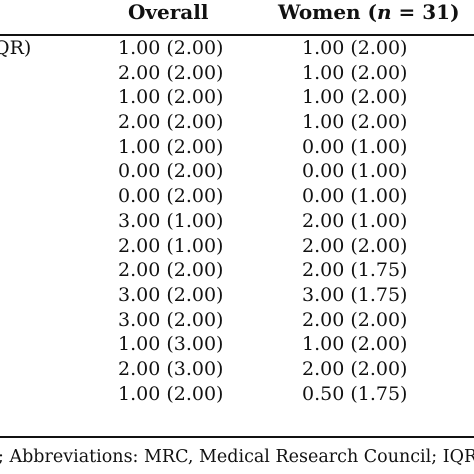 The image size is (474, 474). I want to click on overall-cell: 2.00 (1.00), so click(171, 245).